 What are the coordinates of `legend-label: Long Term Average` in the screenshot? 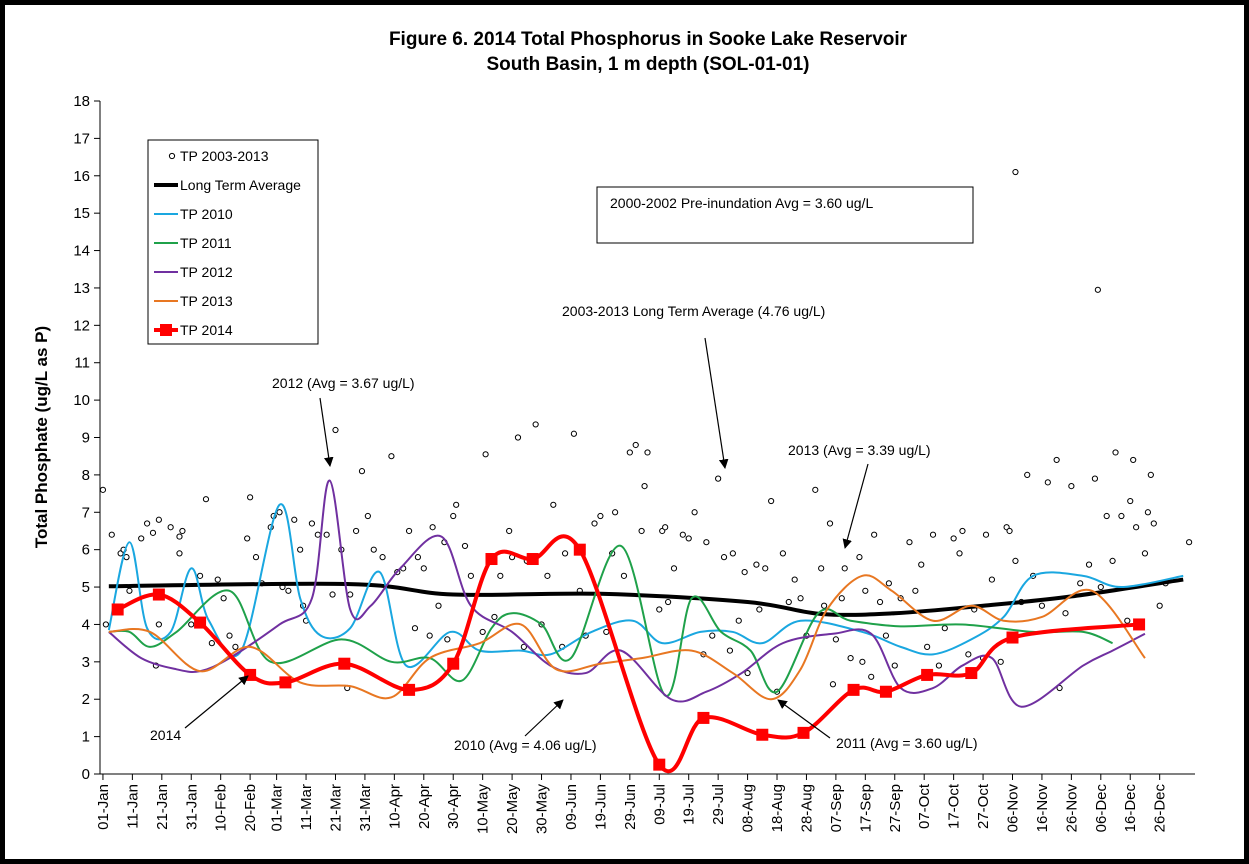 It's located at (240, 185).